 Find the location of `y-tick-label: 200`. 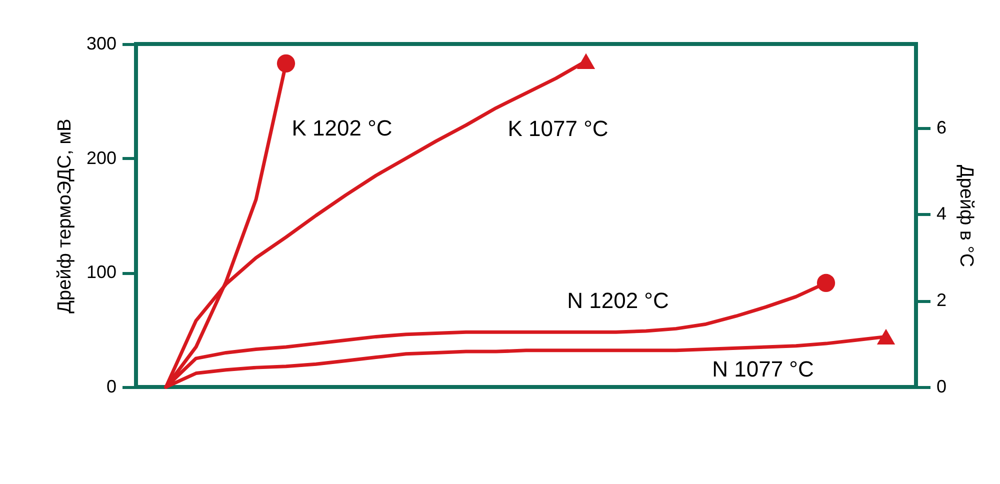

y-tick-label: 200 is located at coordinates (101, 158).